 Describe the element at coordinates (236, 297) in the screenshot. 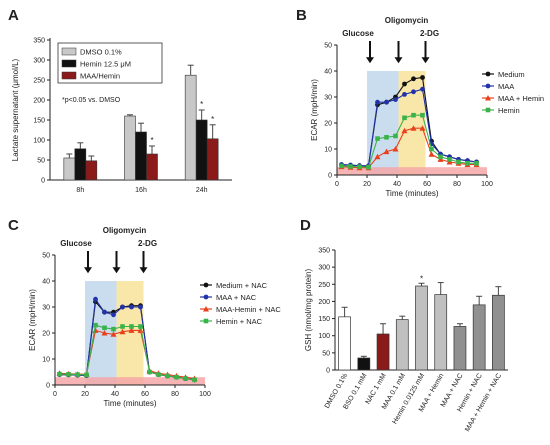

I see `legend-label: MAA + NAC` at that location.